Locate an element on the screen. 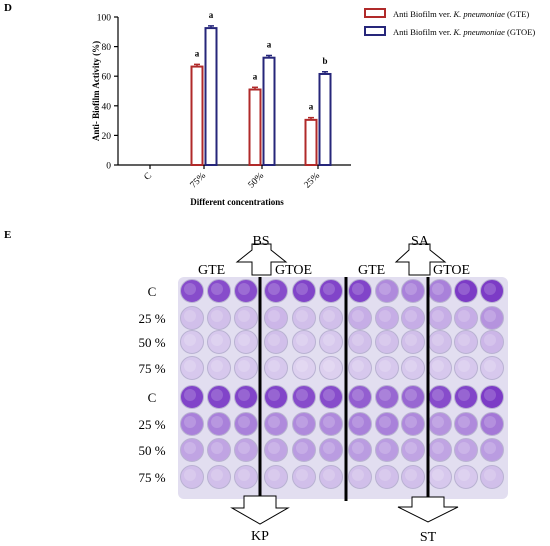 This screenshot has height=546, width=550. label-gte-right: GTE is located at coordinates (371, 270).